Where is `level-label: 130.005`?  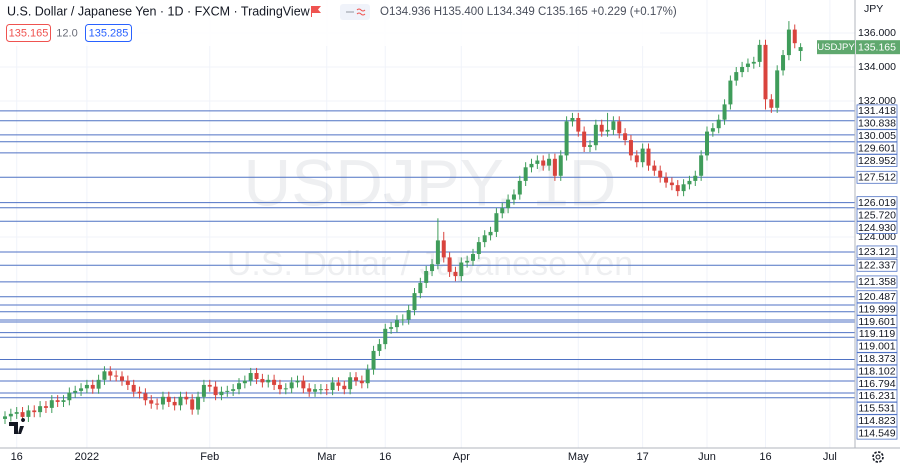 level-label: 130.005 is located at coordinates (877, 136).